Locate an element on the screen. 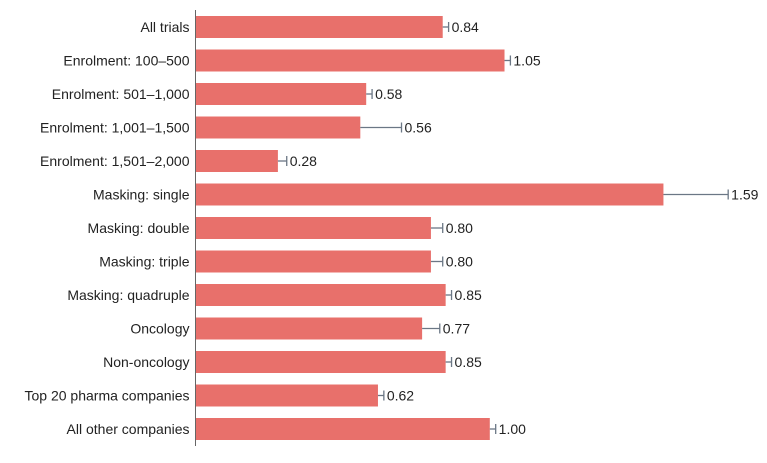 Image resolution: width=767 pixels, height=463 pixels. category-label: Enrolment: 1,501–2,000 is located at coordinates (115, 161).